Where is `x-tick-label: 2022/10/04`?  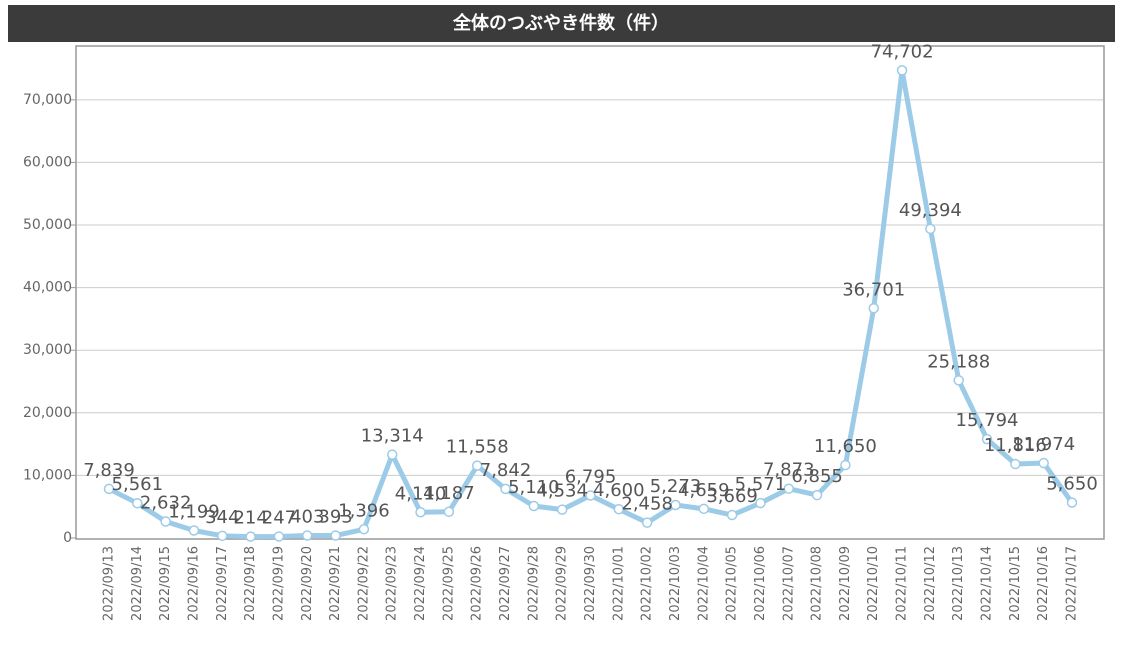
x-tick-label: 2022/10/04 is located at coordinates (703, 583).